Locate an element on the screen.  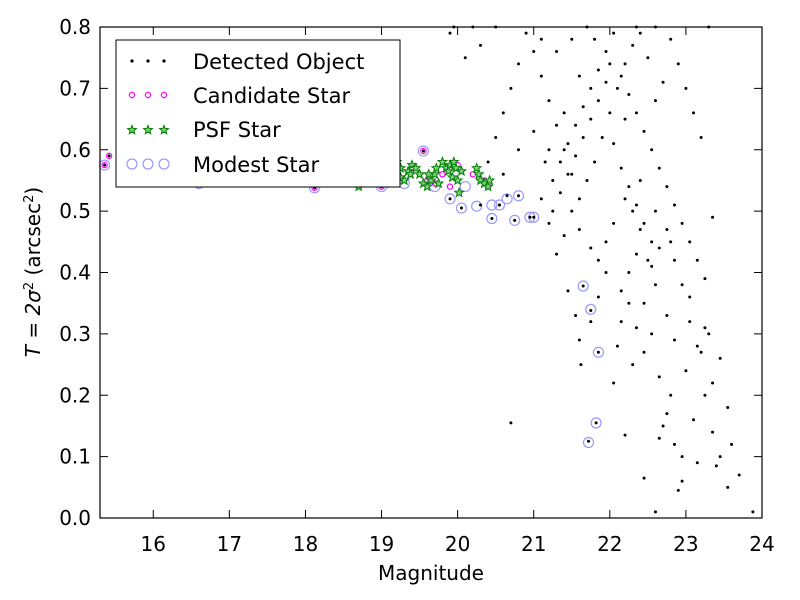
x-tick-label: 20 is located at coordinates (457, 544).